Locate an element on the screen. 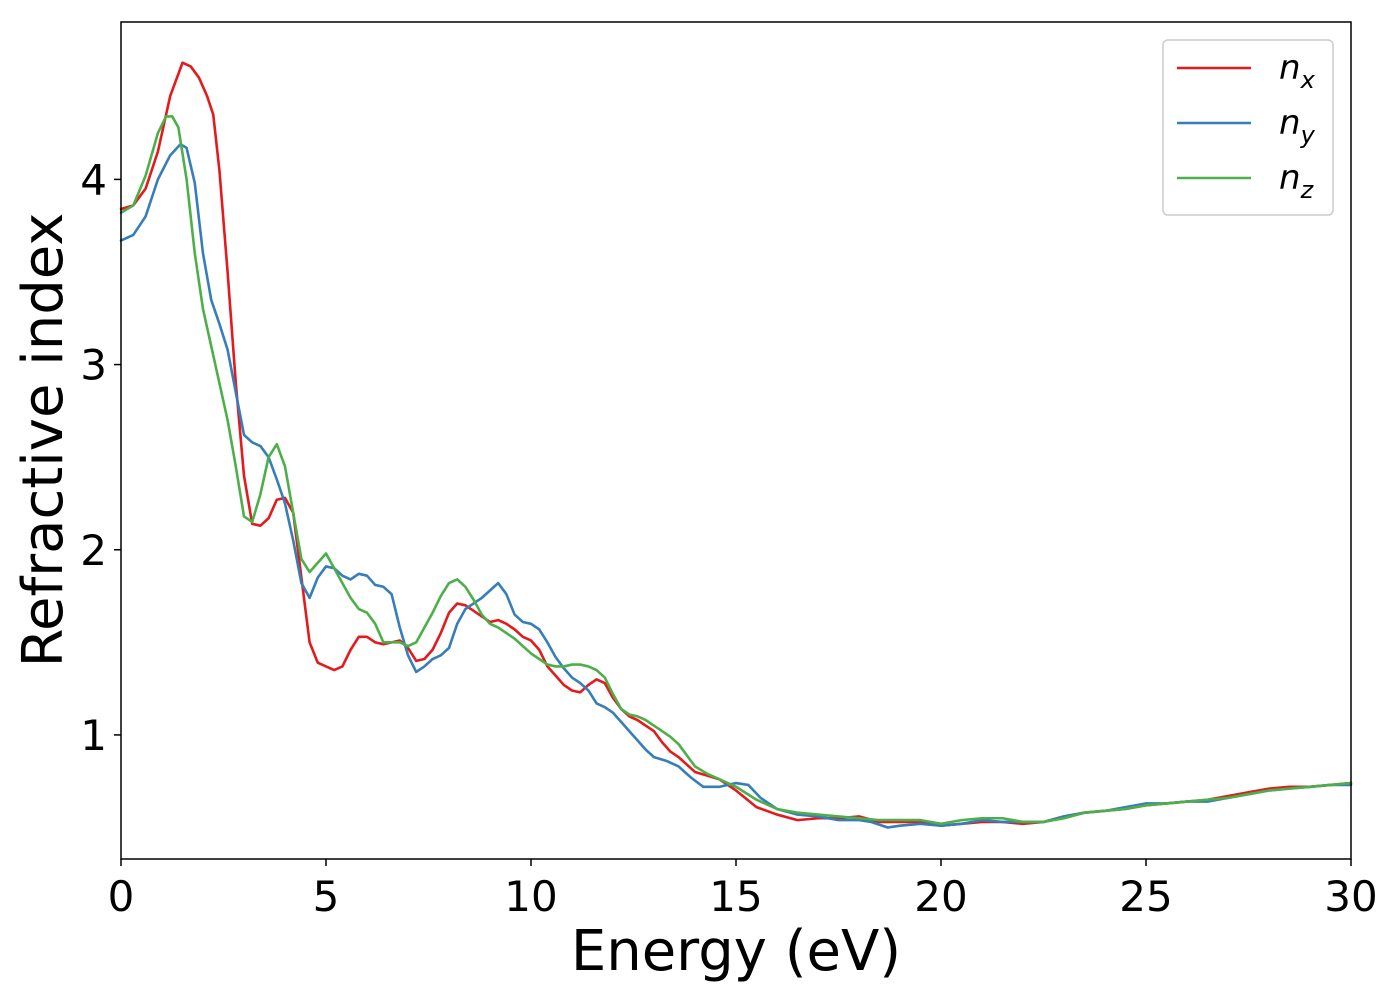 The image size is (1400, 1000). x-tick-label: 15 is located at coordinates (735, 896).